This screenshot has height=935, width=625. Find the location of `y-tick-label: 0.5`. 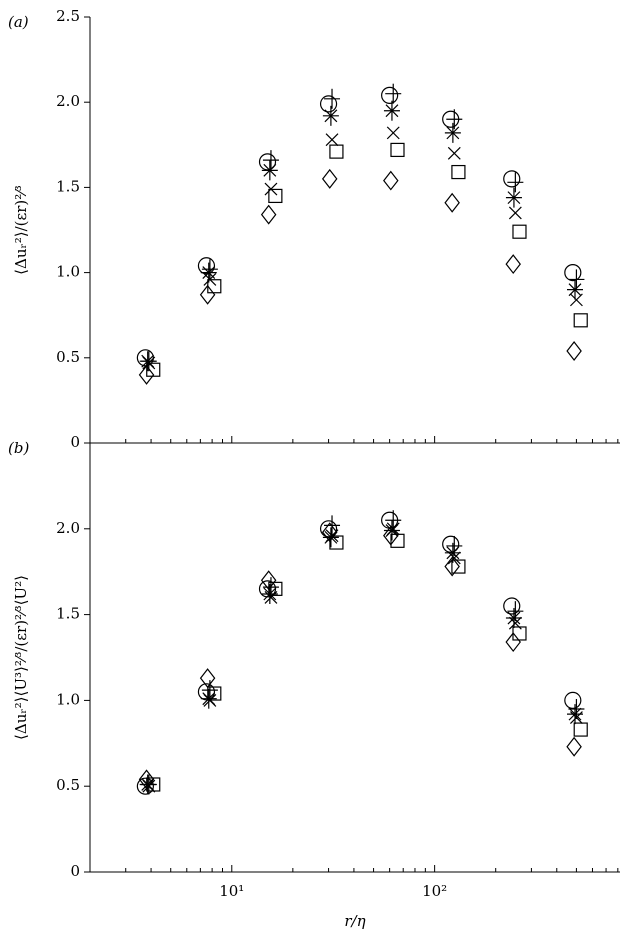

y-tick-label: 0.5 is located at coordinates (68, 357).